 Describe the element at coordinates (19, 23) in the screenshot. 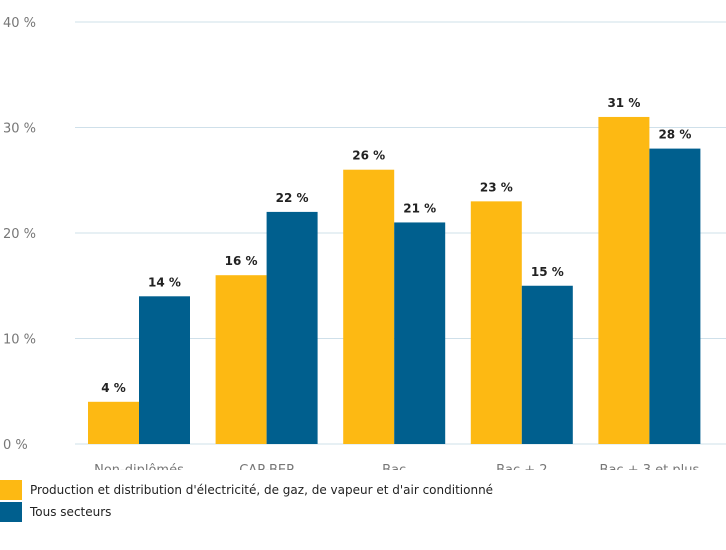

I see `y-tick-label-4: 40 %` at that location.